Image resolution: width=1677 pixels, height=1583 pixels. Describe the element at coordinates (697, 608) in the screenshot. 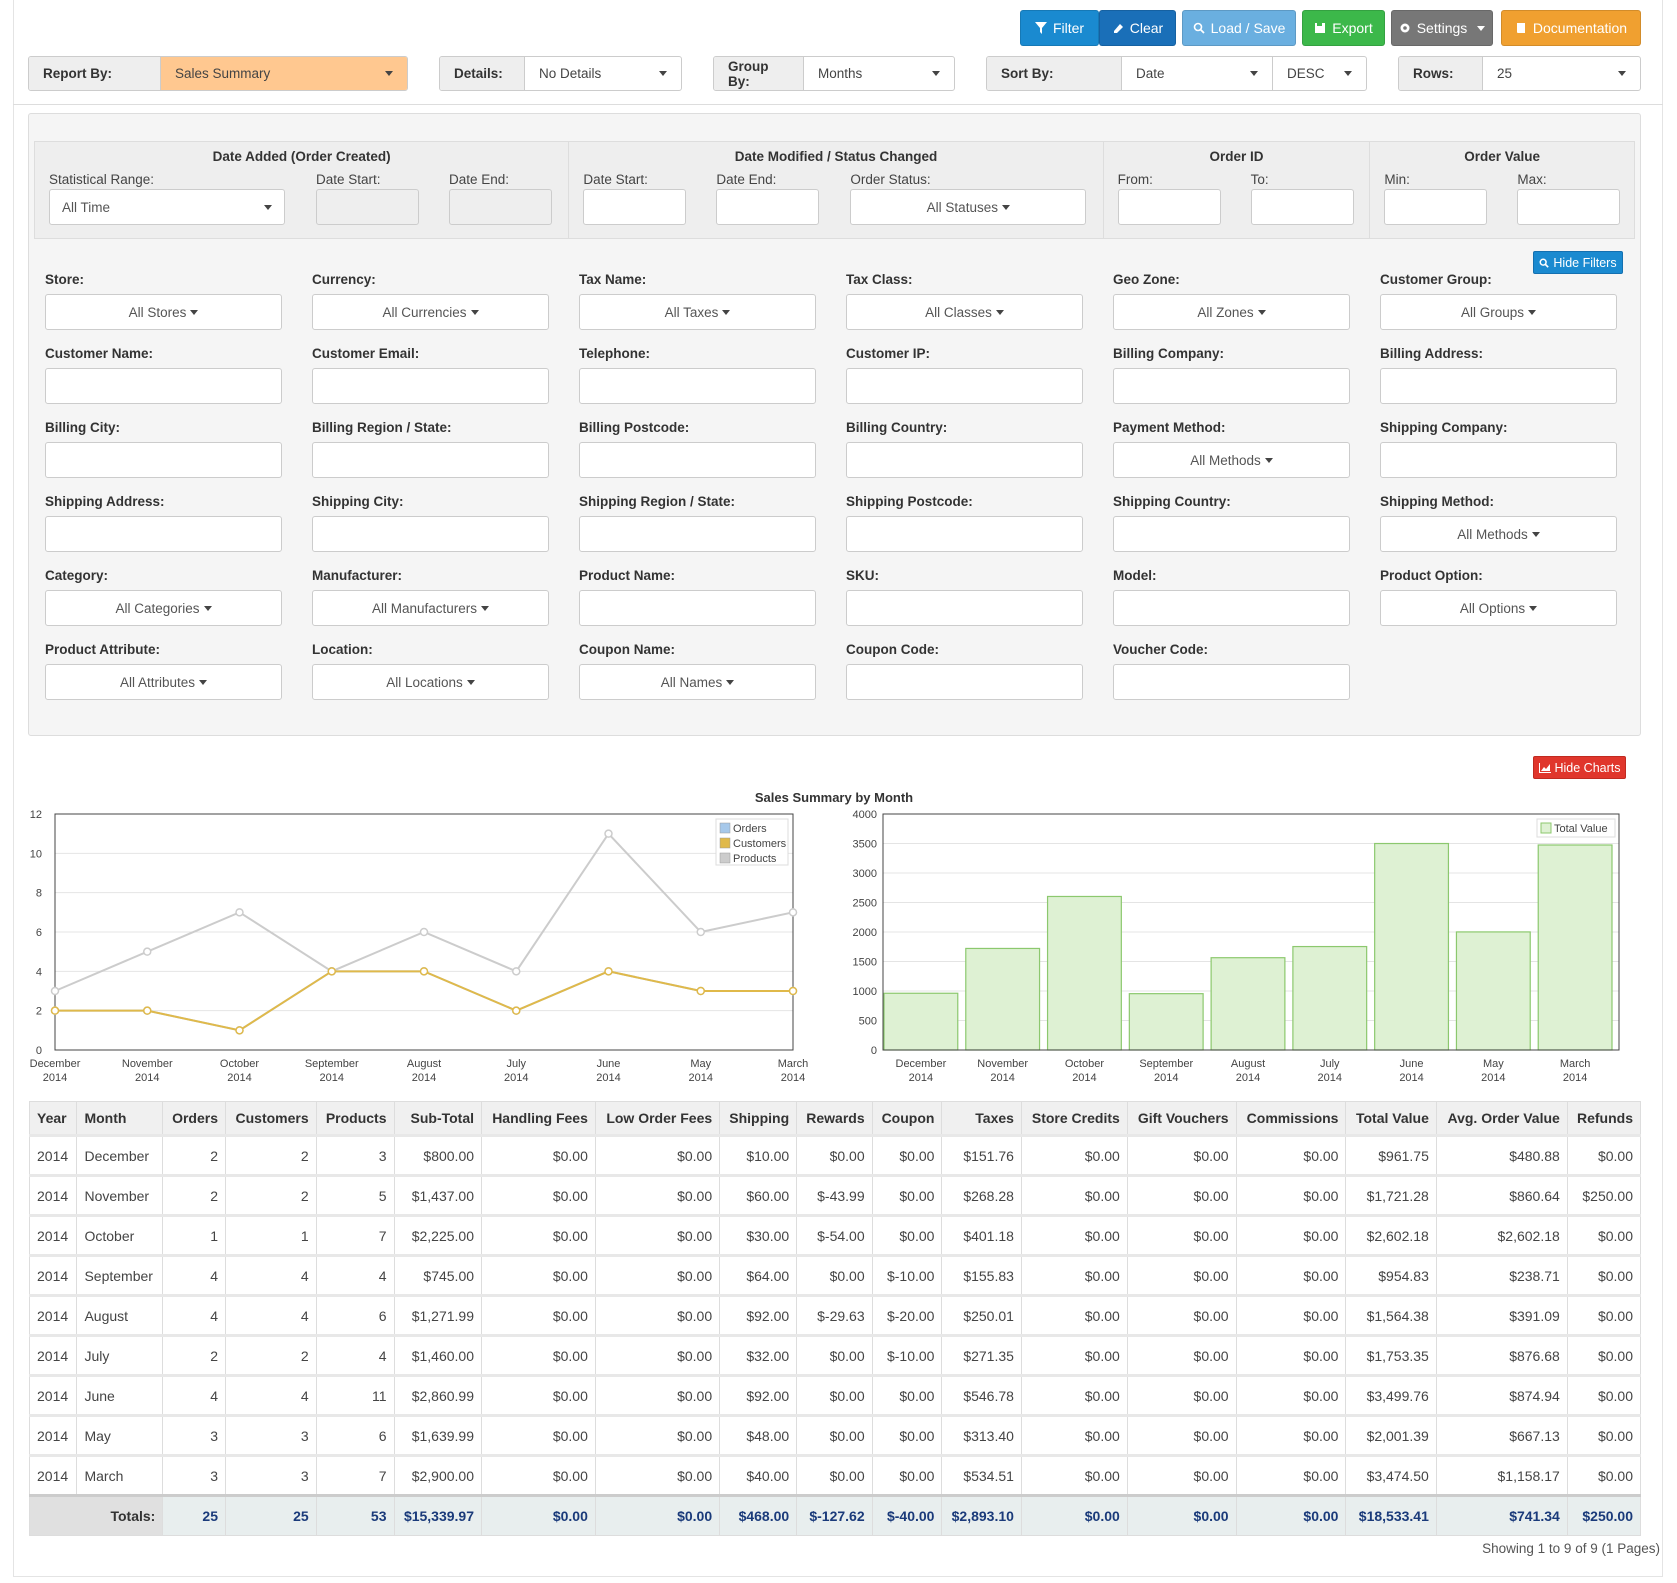

I see `product-name-input` at that location.